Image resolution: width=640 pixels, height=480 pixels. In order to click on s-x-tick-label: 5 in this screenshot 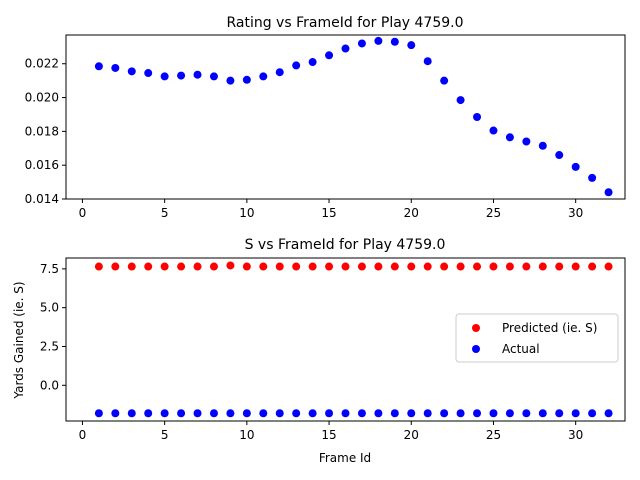, I will do `click(165, 435)`.